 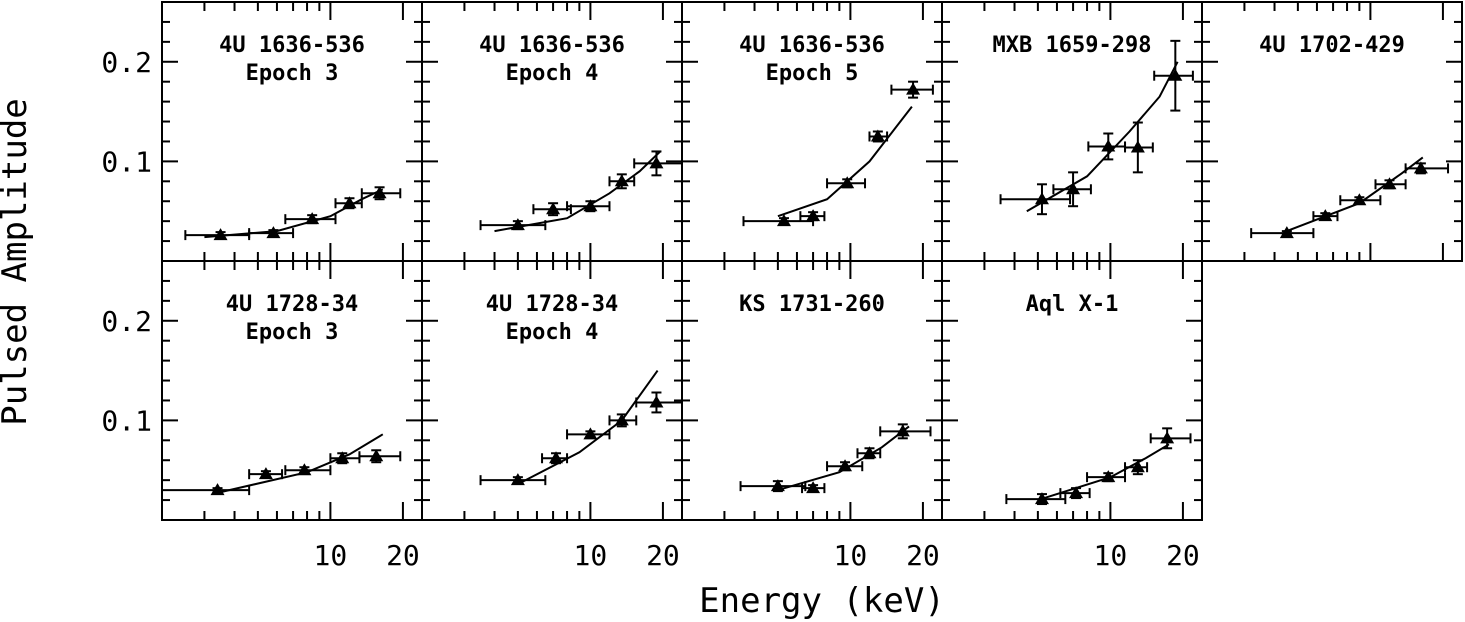 I want to click on panel-title: Aql X-1, so click(x=1072, y=304).